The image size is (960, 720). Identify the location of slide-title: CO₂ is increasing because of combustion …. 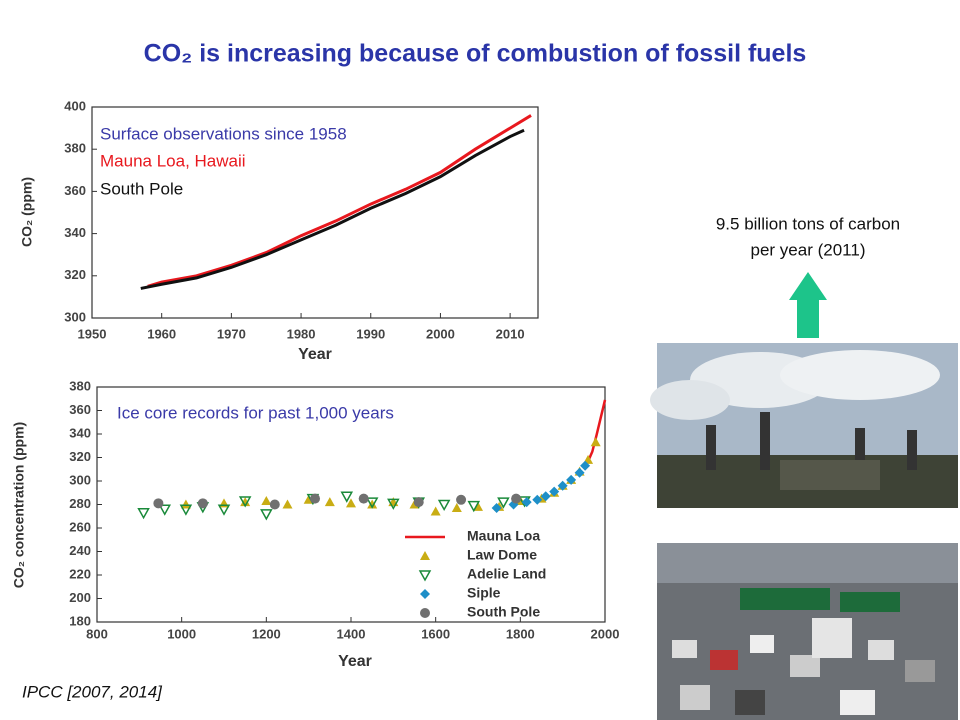
(475, 54).